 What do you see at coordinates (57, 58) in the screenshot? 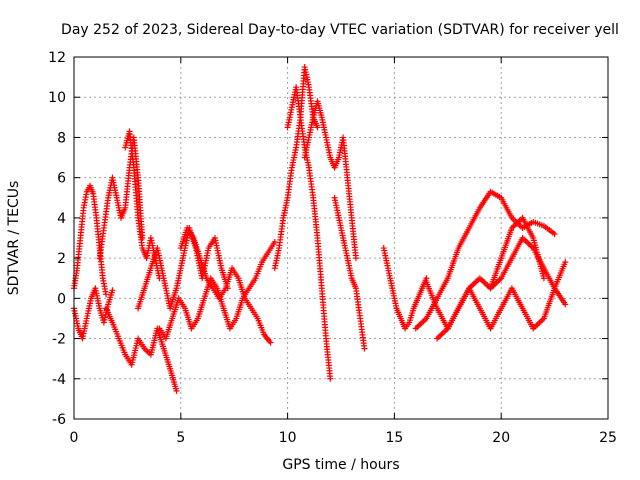
I see `y-tick-label: 12` at bounding box center [57, 58].